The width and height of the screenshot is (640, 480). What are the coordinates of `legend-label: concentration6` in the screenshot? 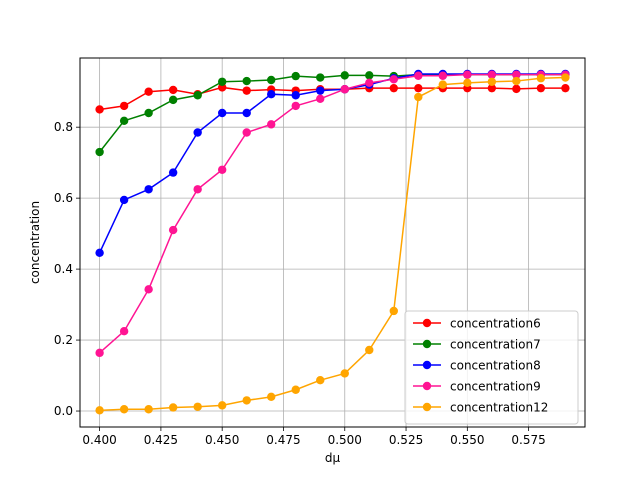 It's located at (495, 324).